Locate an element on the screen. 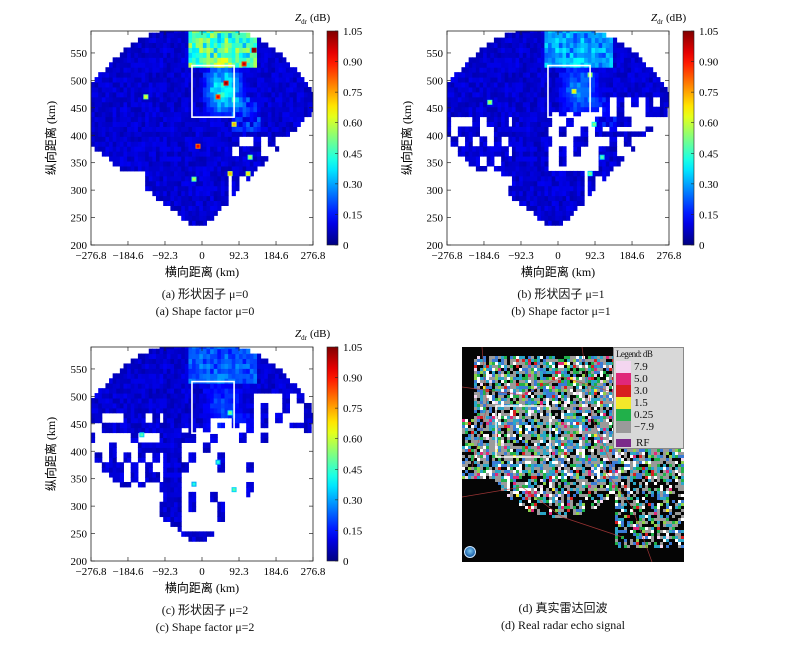 The height and width of the screenshot is (645, 802). radar-legend-entry: 1.5 is located at coordinates (635, 403).